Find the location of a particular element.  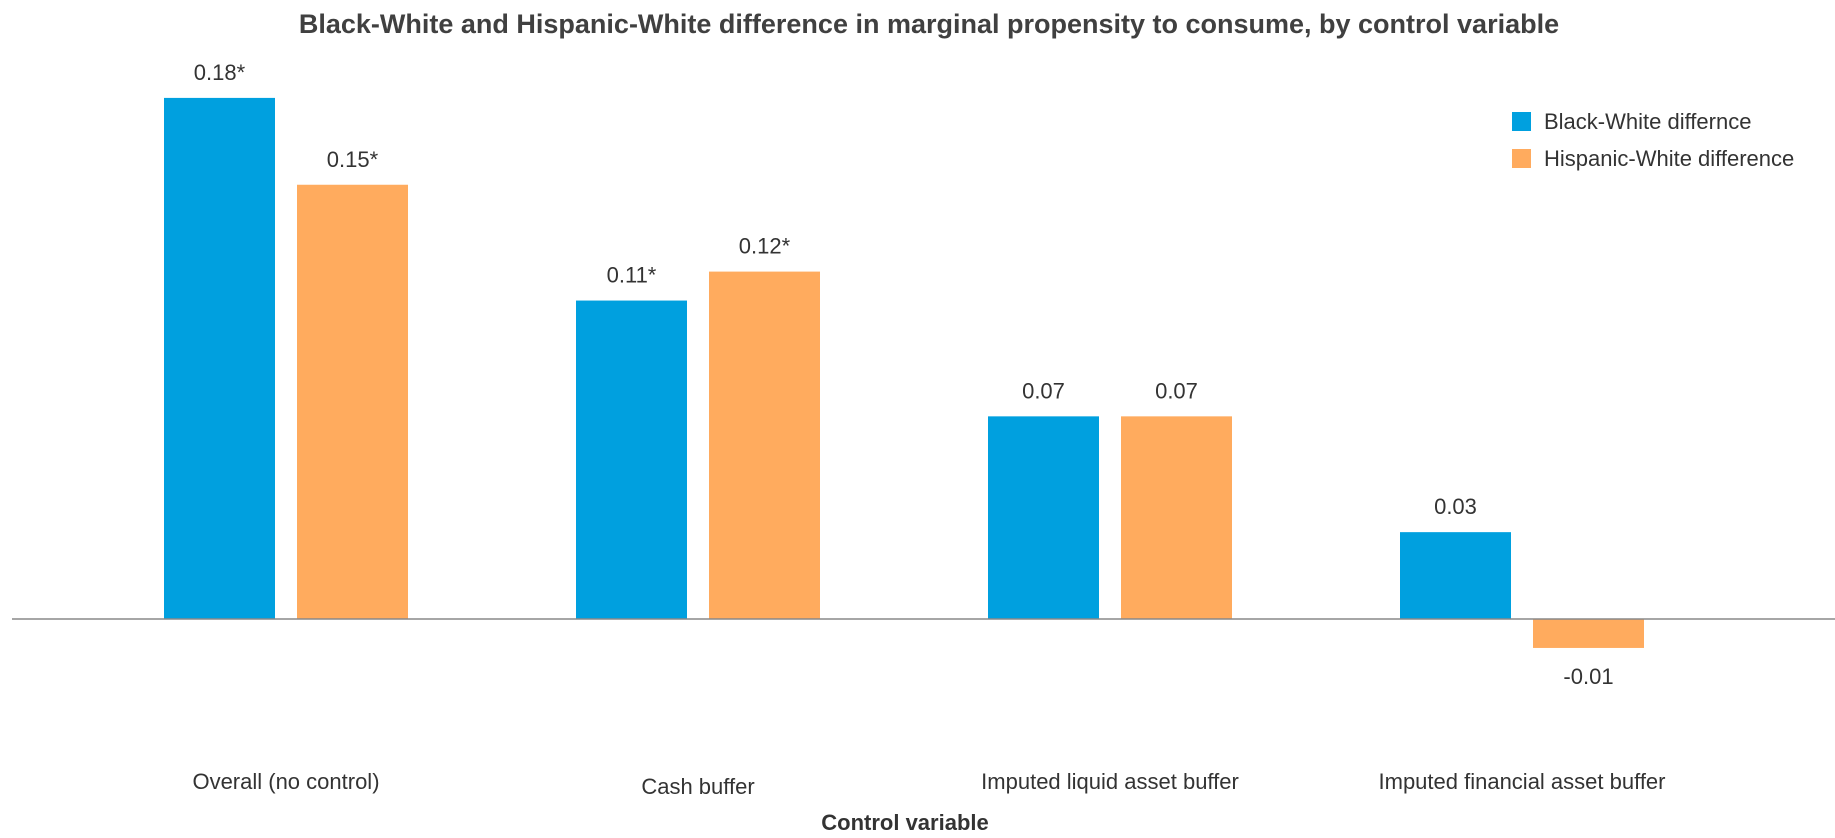

x-tick-label-2: Cash buffer is located at coordinates (697, 786).